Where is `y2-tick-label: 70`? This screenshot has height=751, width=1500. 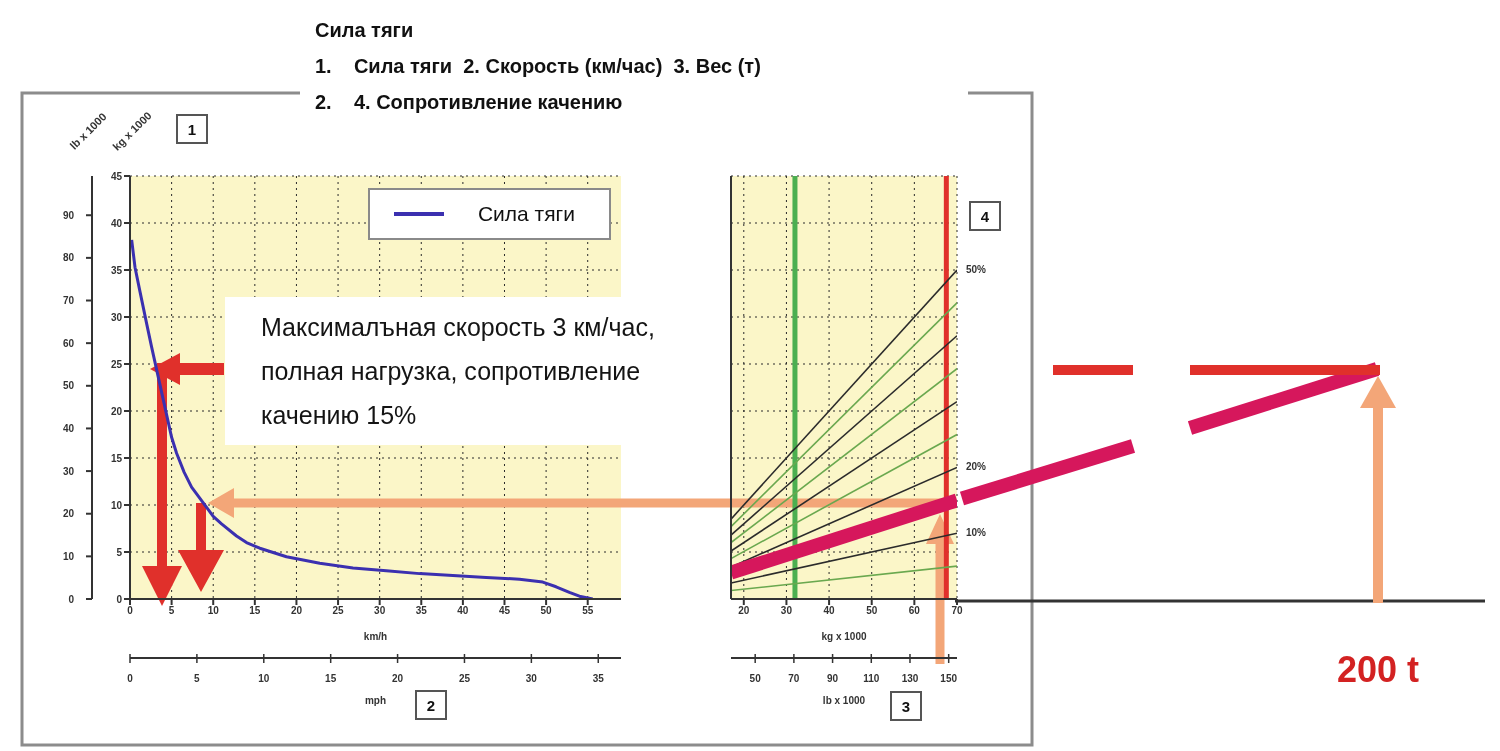
y2-tick-label: 70 is located at coordinates (68, 301).